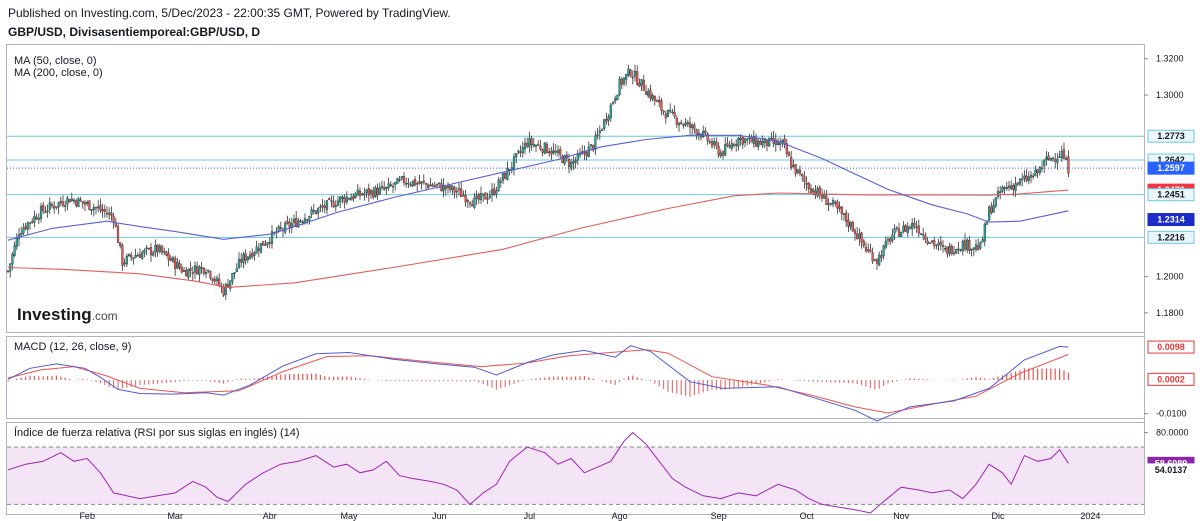 This screenshot has width=1200, height=521. I want to click on value-tag: 1.2314, so click(1171, 220).